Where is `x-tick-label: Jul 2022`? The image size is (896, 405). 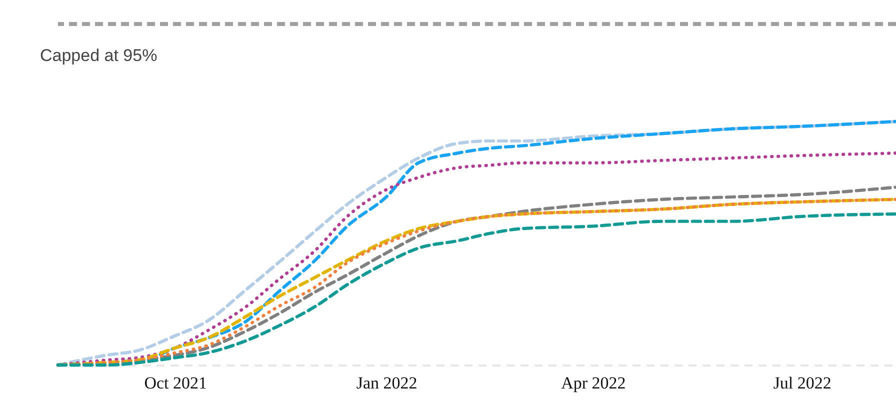
x-tick-label: Jul 2022 is located at coordinates (802, 383).